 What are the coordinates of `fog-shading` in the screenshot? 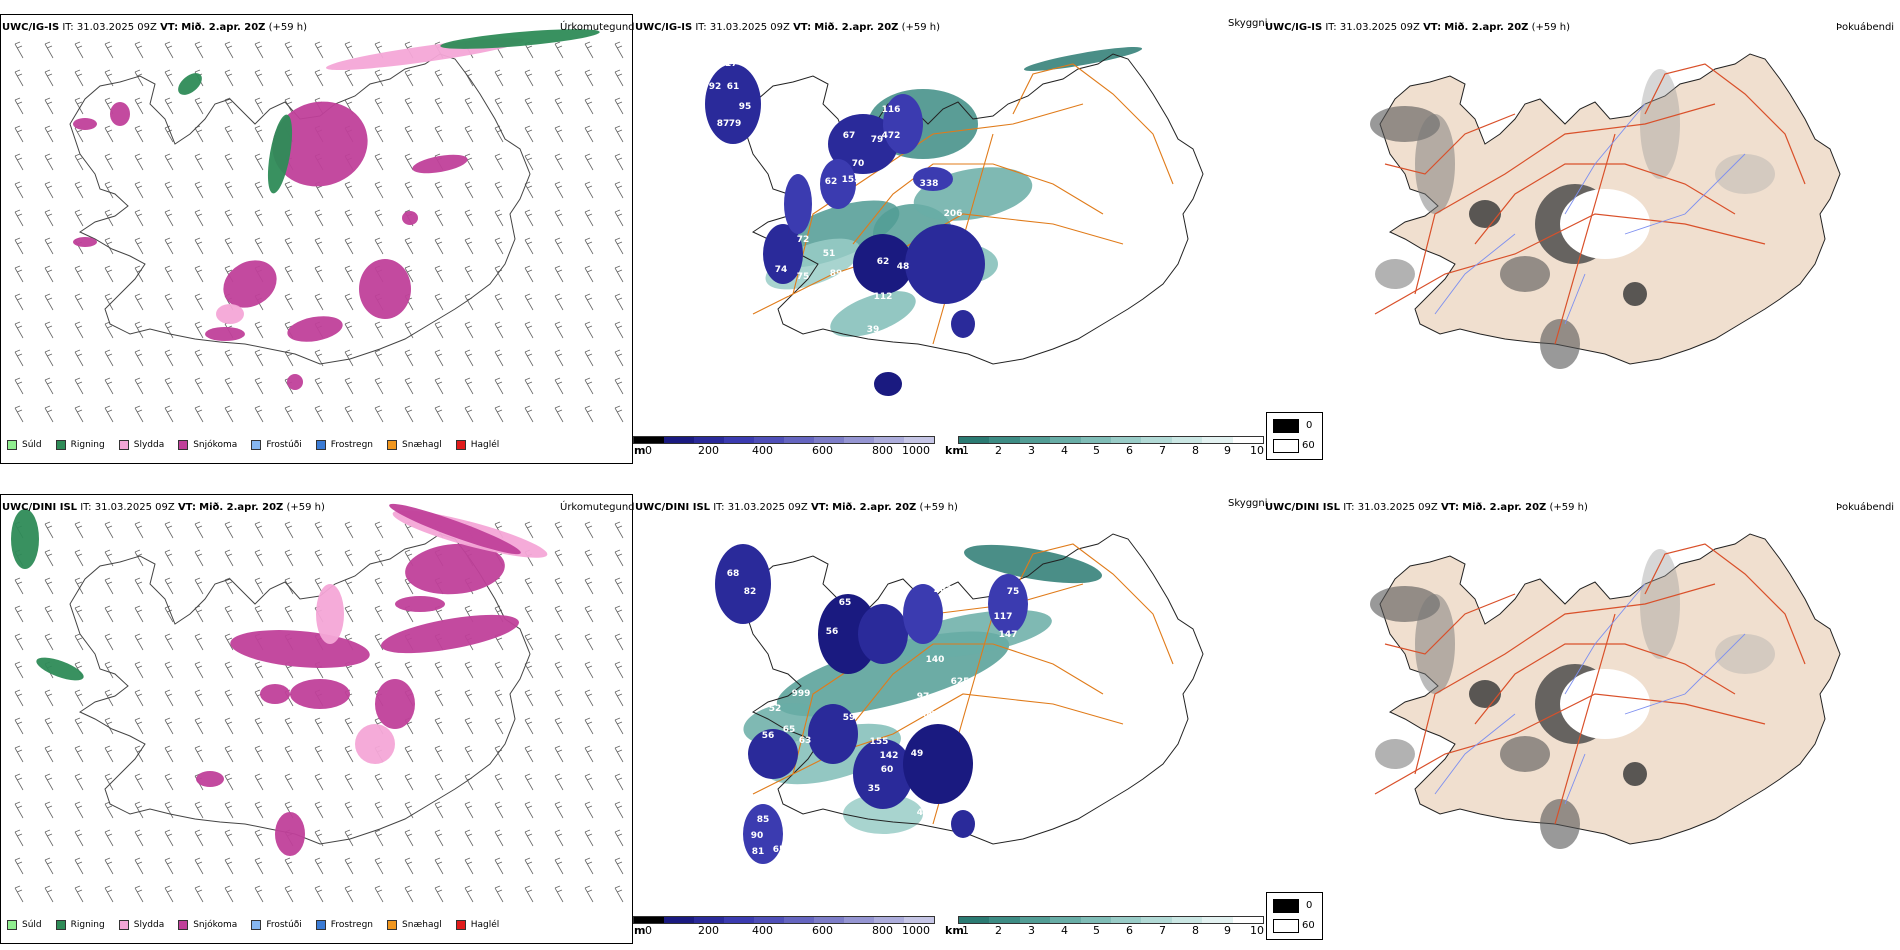 It's located at (1572, 699).